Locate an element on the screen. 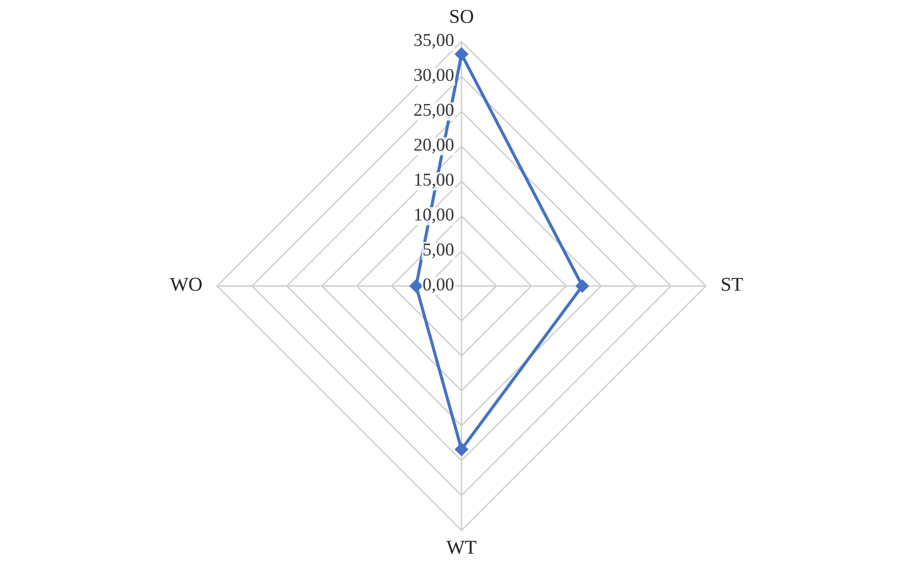 This screenshot has height=572, width=923. spoke-label: WT is located at coordinates (461, 547).